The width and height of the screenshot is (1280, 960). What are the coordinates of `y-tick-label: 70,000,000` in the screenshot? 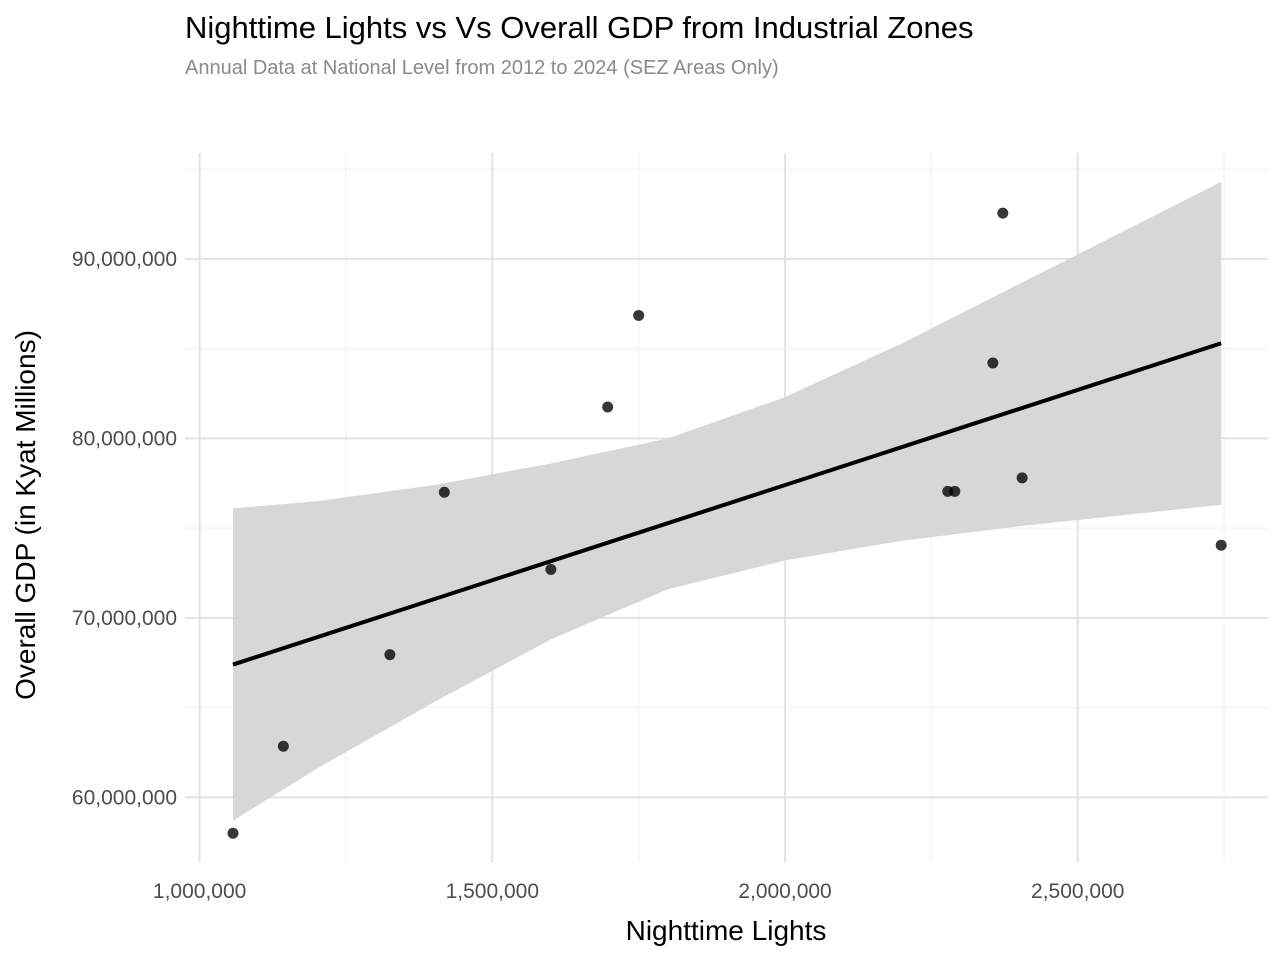 It's located at (124, 618).